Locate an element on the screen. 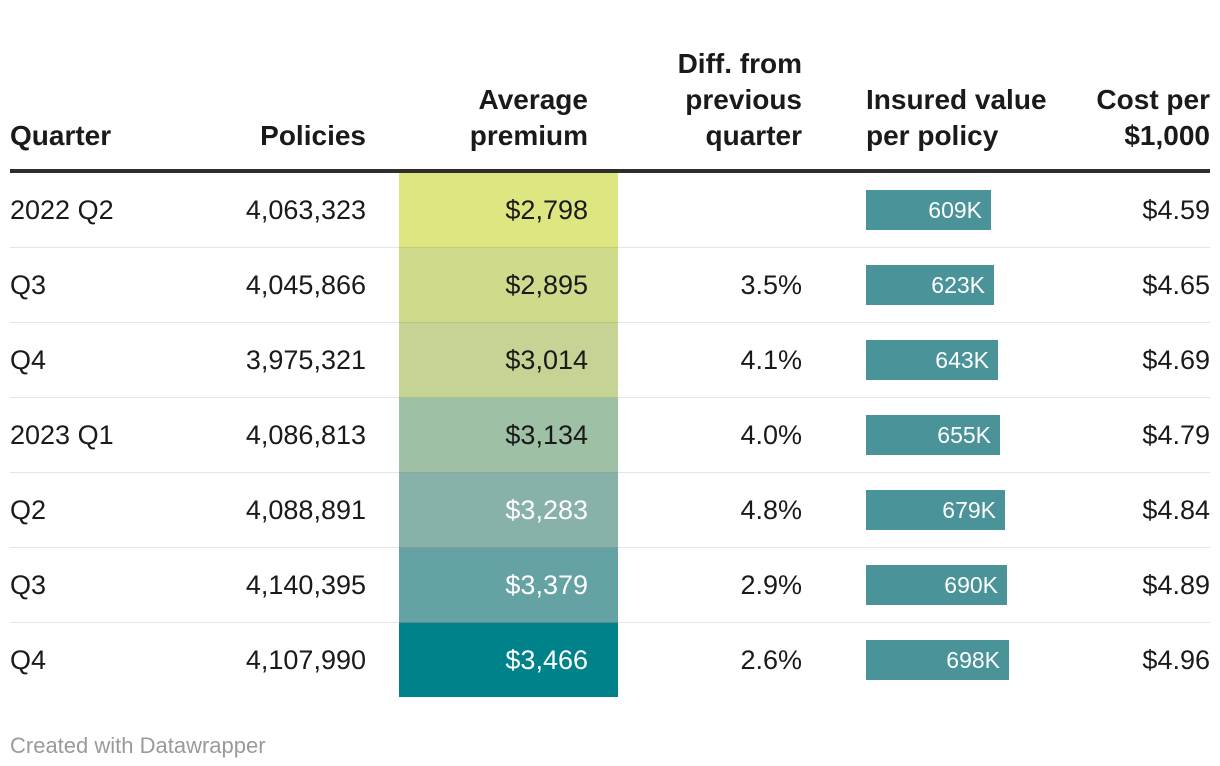  column-header-quarter: Quarter is located at coordinates (85, 110).